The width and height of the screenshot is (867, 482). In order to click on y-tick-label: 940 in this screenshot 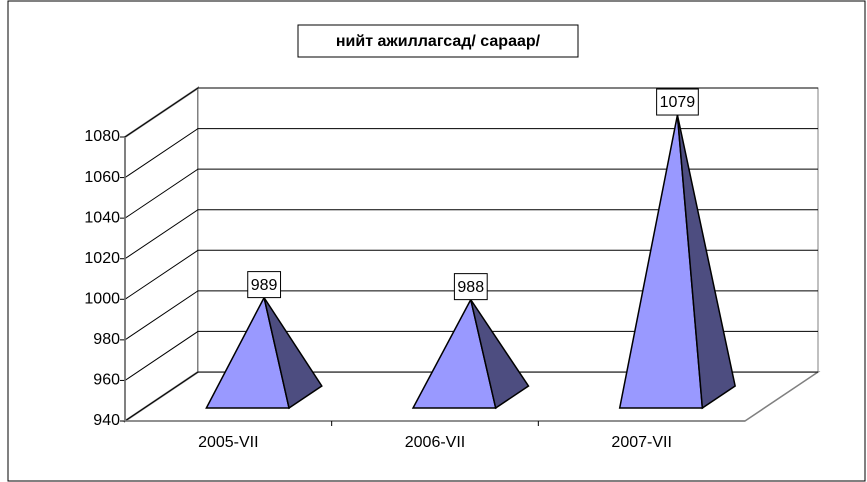, I will do `click(106, 420)`.